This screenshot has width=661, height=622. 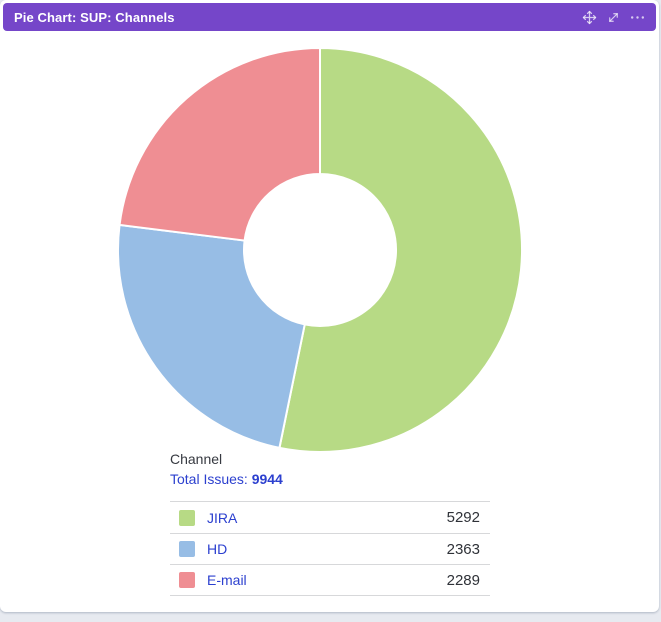 I want to click on gadget-title: Pie Chart: SUP: Channels, so click(x=94, y=17).